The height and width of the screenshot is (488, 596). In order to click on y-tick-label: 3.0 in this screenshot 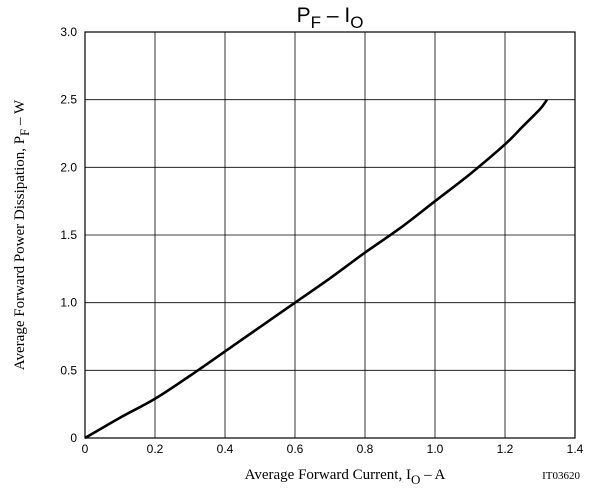, I will do `click(68, 32)`.